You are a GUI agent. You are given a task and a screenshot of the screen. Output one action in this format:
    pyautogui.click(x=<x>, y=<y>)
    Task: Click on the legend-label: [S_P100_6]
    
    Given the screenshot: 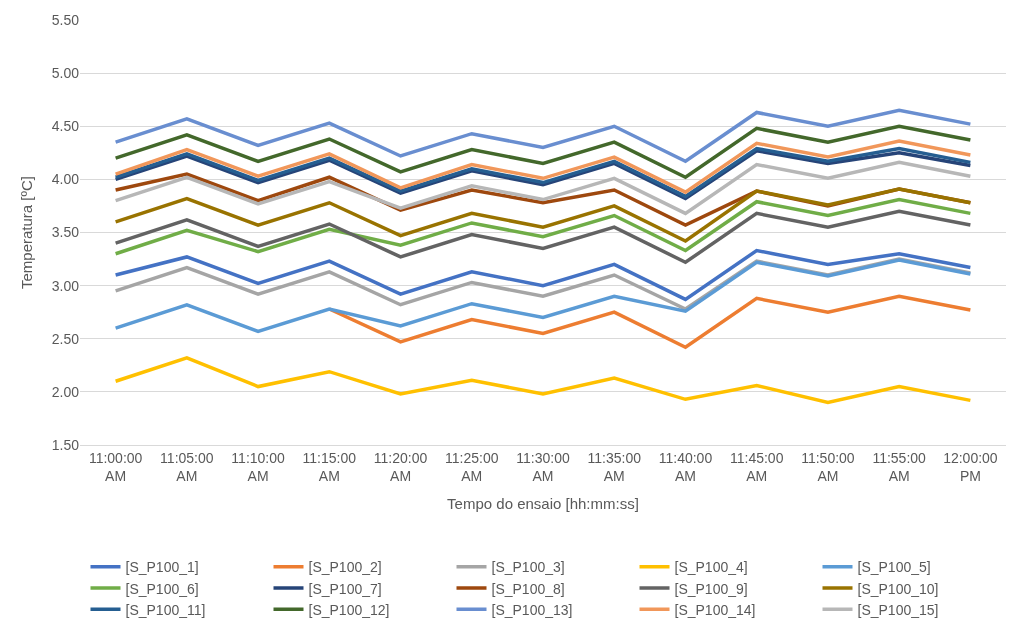 What is the action you would take?
    pyautogui.click(x=162, y=588)
    